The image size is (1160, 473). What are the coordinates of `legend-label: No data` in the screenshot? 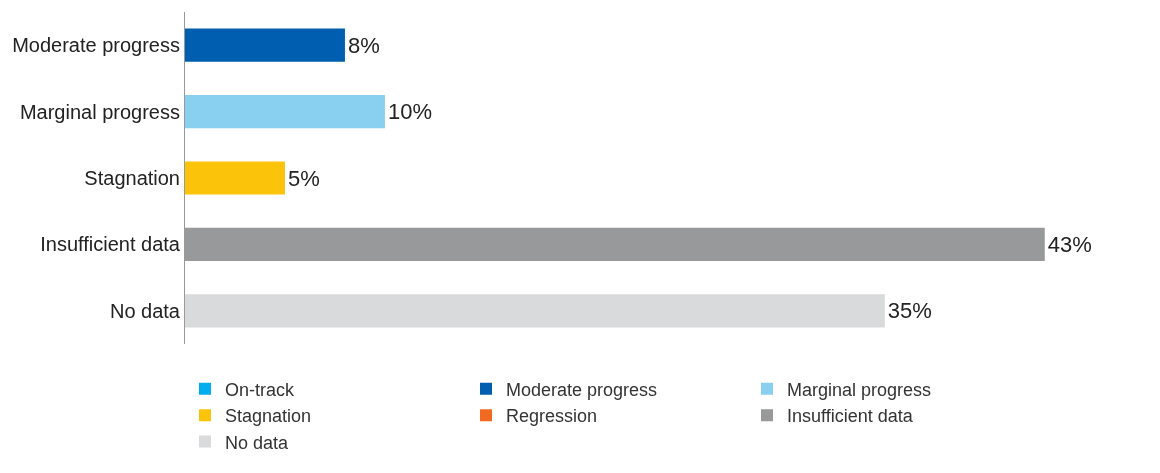 It's located at (257, 442).